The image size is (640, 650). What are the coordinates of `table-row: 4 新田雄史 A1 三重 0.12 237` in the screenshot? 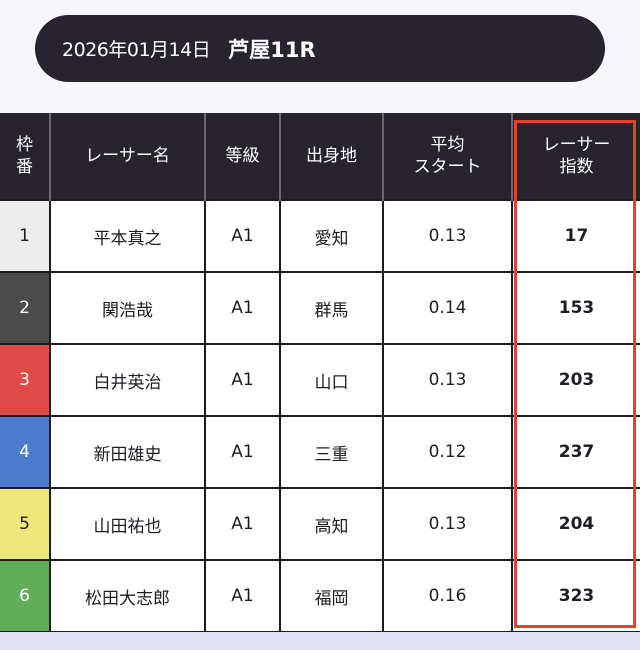 It's located at (320, 452).